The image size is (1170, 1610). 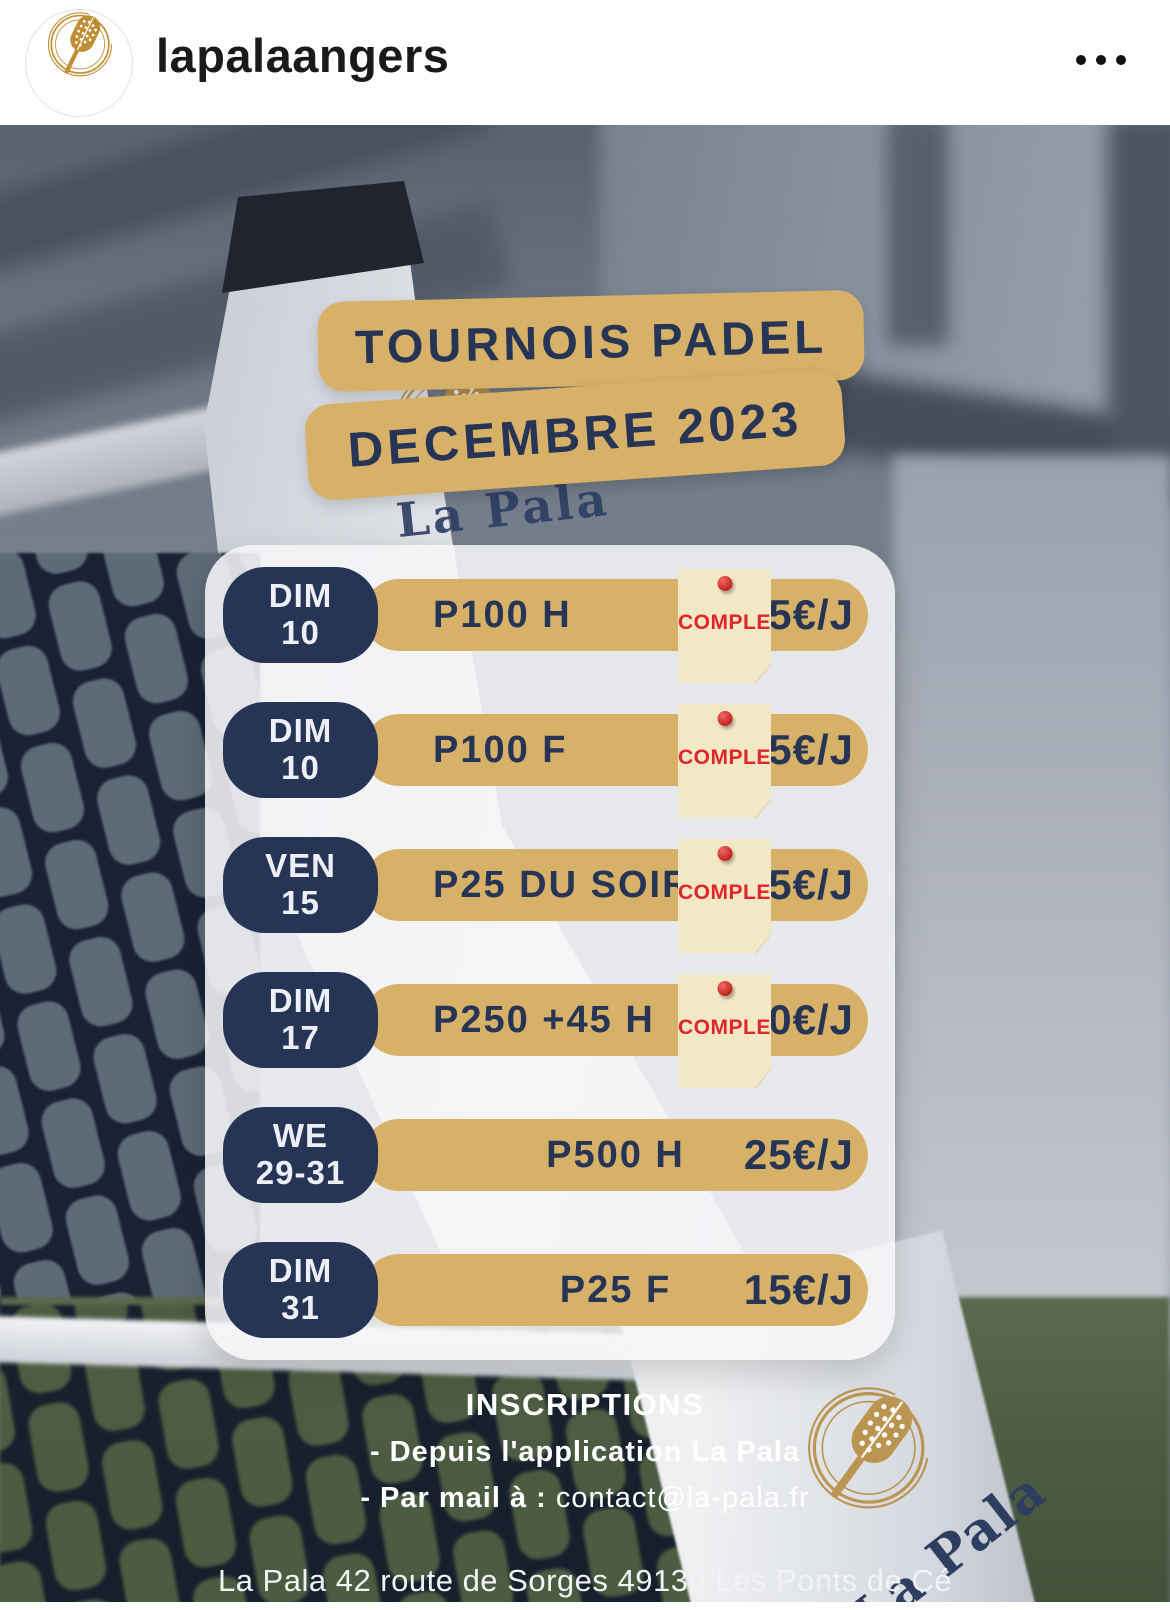 What do you see at coordinates (562, 884) in the screenshot?
I see `tournament-label: P25 DU SOIR` at bounding box center [562, 884].